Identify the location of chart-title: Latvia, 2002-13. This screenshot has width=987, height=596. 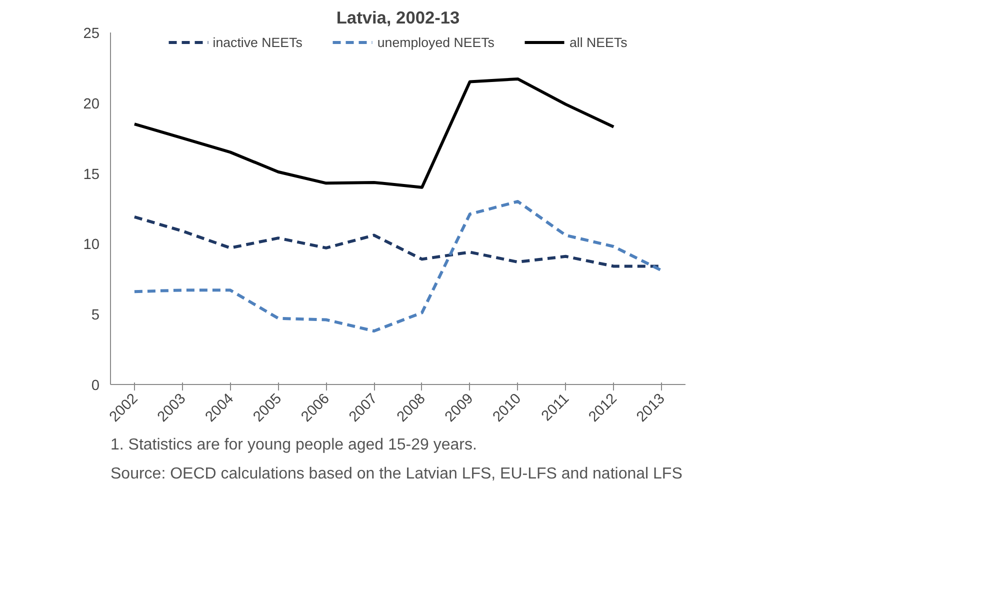
(398, 18).